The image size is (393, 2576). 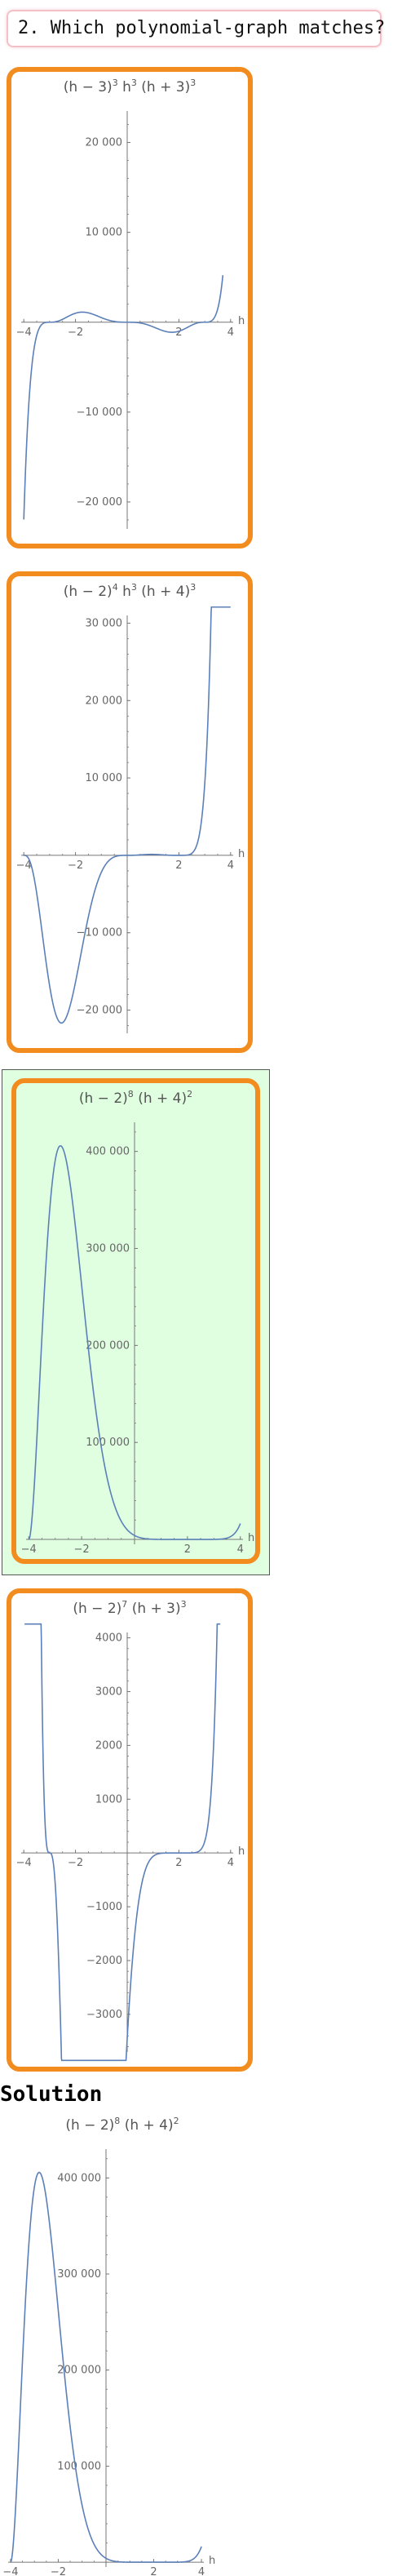 What do you see at coordinates (51, 2094) in the screenshot?
I see `solution-heading: Solution` at bounding box center [51, 2094].